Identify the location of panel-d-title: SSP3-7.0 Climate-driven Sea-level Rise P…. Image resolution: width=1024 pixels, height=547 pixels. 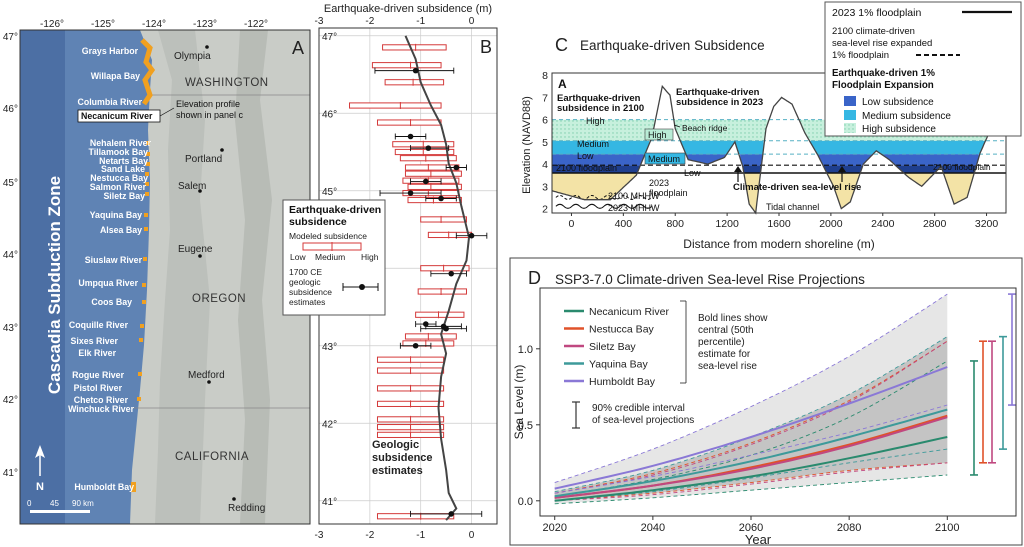
(710, 279).